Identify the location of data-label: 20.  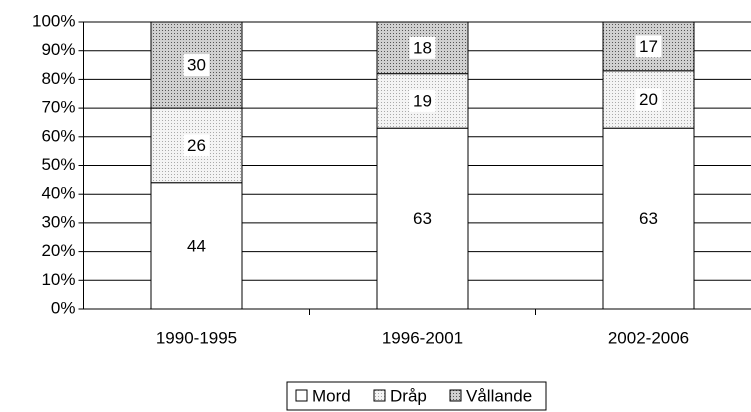
(648, 99).